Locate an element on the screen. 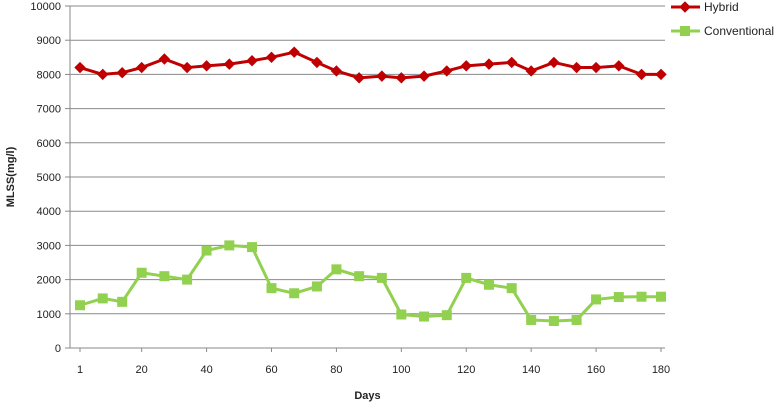 The width and height of the screenshot is (778, 408). x-tick-label: 100 is located at coordinates (401, 370).